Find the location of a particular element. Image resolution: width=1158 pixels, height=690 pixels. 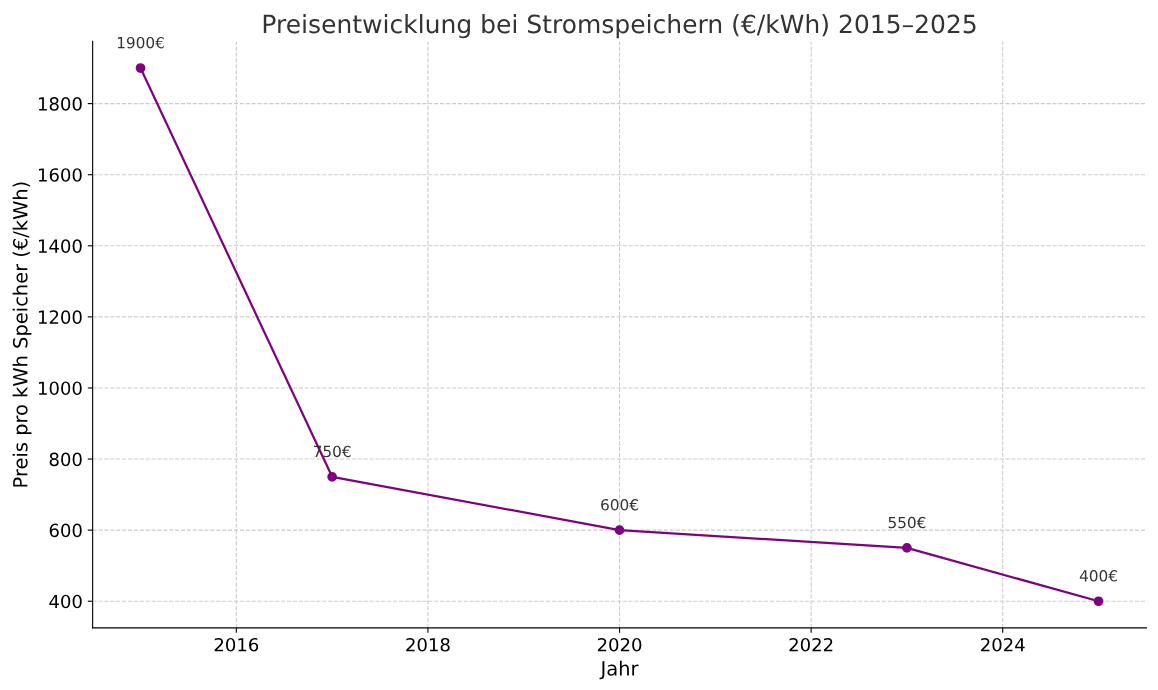

y-axis-title: Preis pro kWh Speicher (€/kWh) is located at coordinates (22, 334).